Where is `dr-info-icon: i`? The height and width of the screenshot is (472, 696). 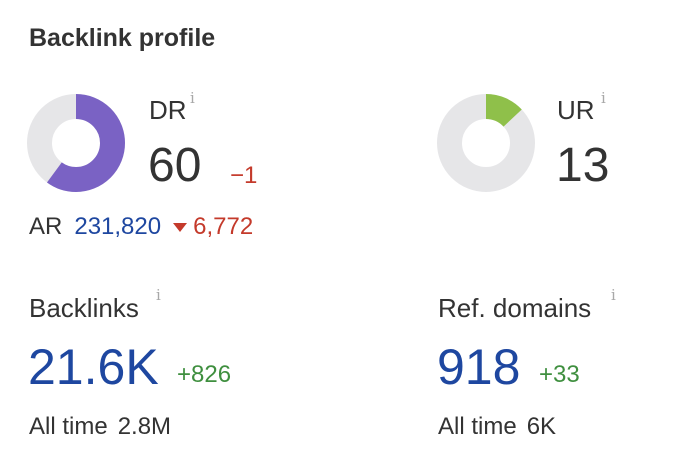
dr-info-icon: i is located at coordinates (192, 98).